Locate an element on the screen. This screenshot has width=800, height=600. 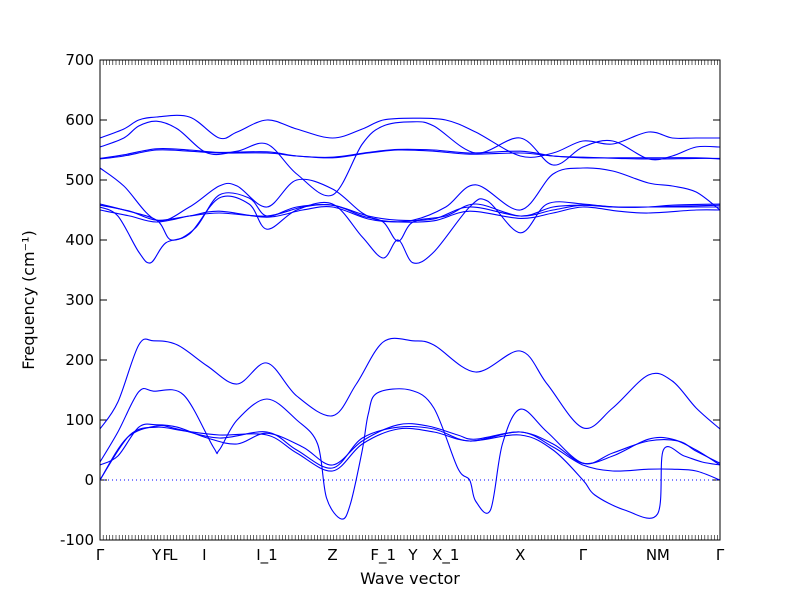
kpoint-label: X_1 is located at coordinates (445, 555).